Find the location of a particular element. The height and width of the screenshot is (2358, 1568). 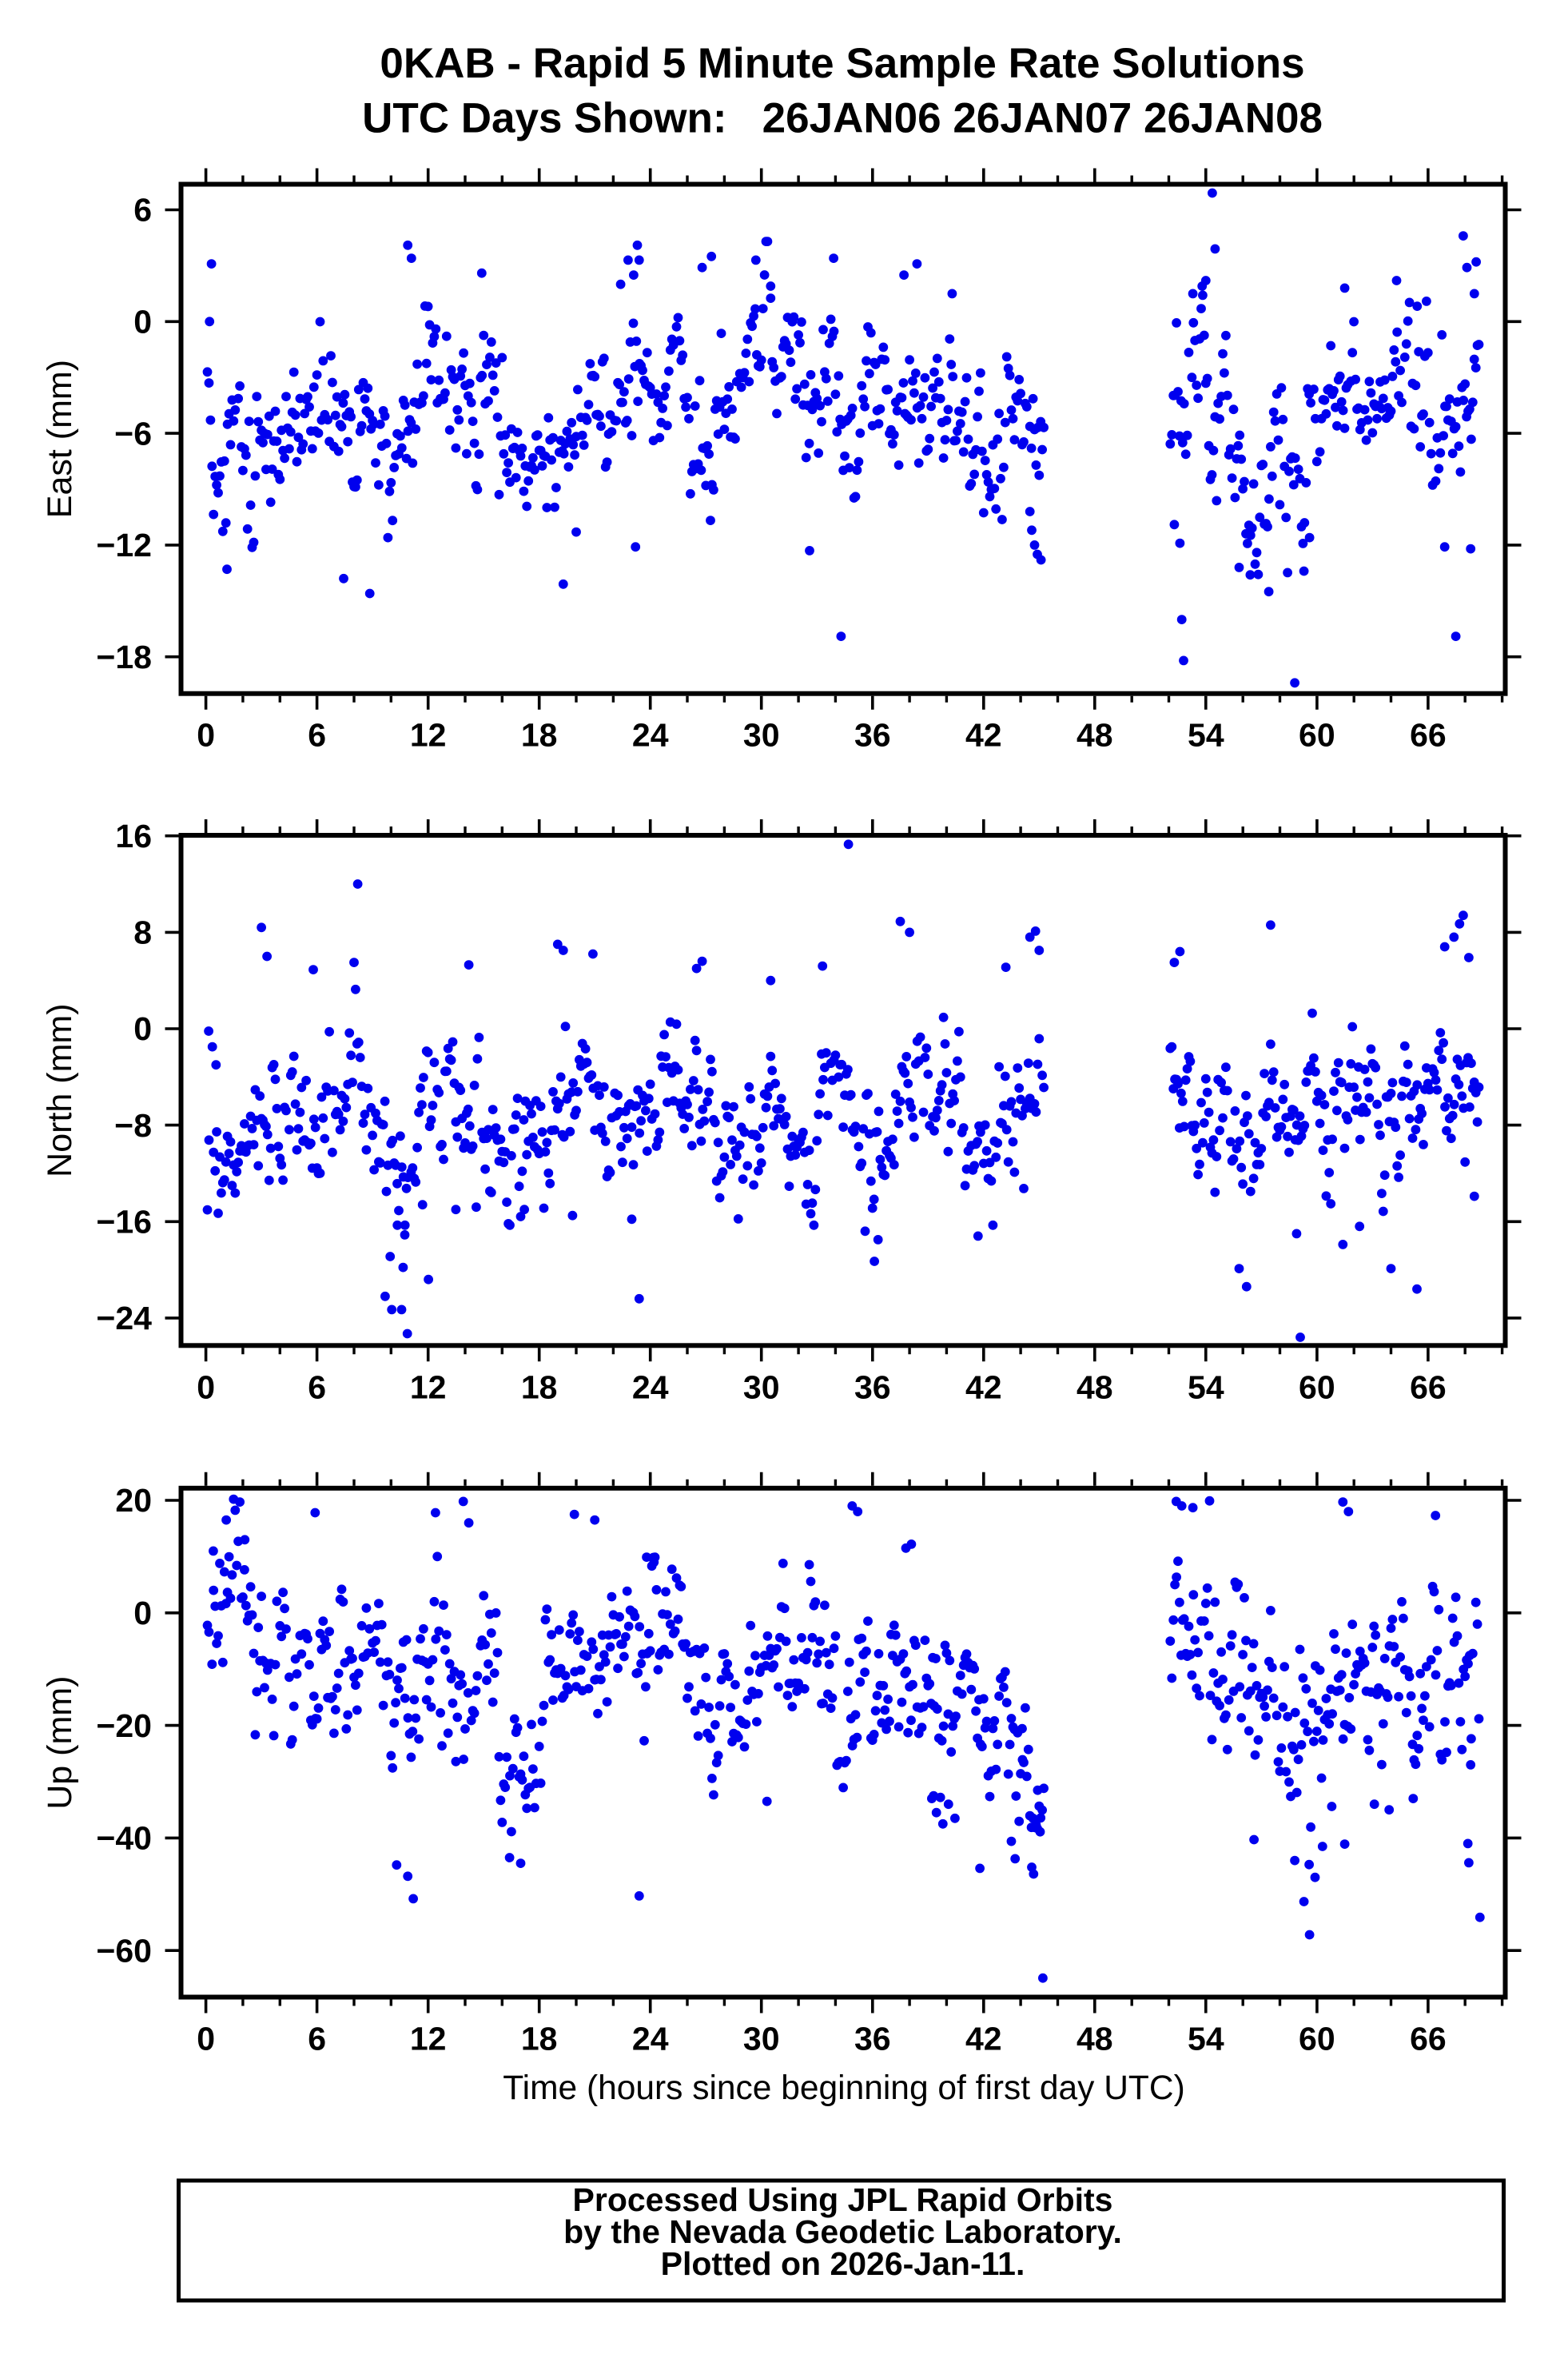

svg-text:by the Nevada Geodetic Laborat: by the Nevada Geodetic Laboratory. is located at coordinates (842, 2231).